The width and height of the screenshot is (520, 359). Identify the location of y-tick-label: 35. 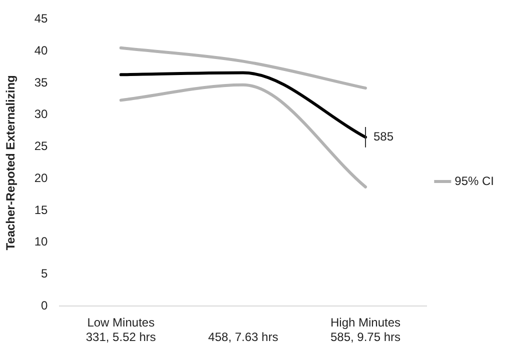
(41, 82).